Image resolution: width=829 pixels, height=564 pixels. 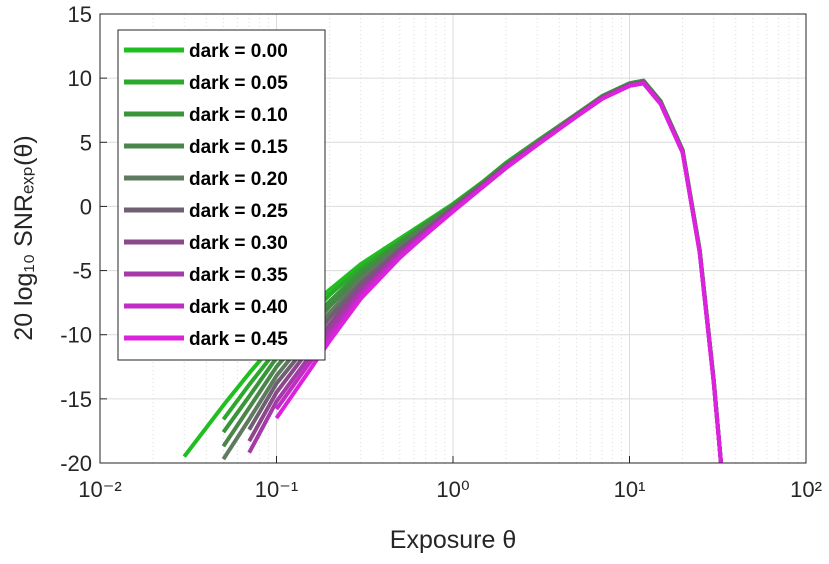 What do you see at coordinates (80, 14) in the screenshot?
I see `y-tick-label: 15` at bounding box center [80, 14].